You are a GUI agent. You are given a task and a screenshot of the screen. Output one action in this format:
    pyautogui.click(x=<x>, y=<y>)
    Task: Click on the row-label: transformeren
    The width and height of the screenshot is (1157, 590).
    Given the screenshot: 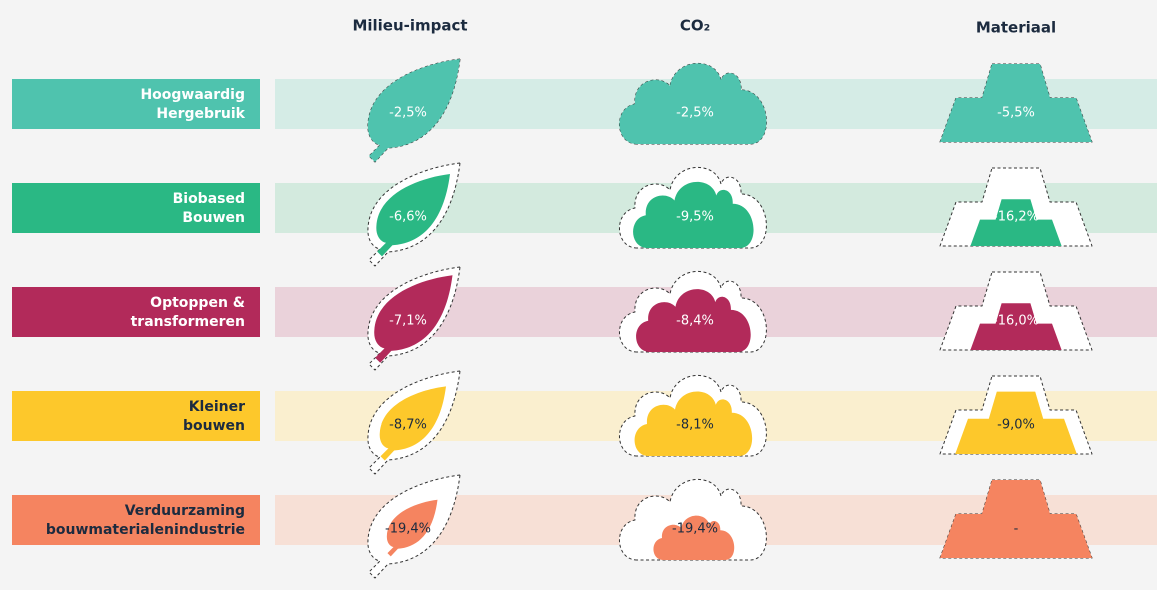 What is the action you would take?
    pyautogui.click(x=188, y=322)
    